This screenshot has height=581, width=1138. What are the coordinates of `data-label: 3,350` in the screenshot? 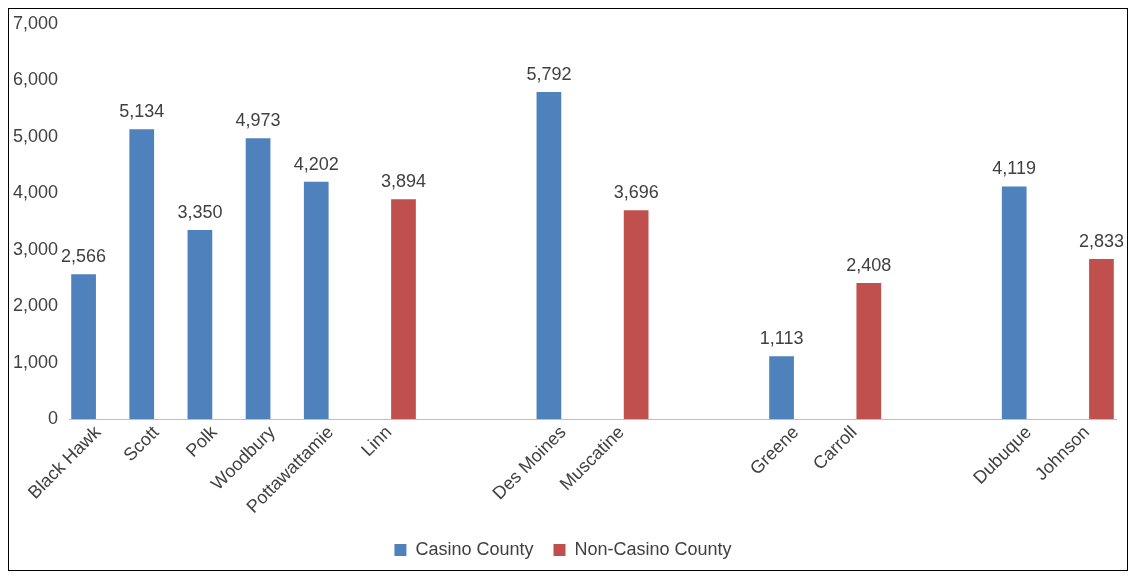 It's located at (200, 211).